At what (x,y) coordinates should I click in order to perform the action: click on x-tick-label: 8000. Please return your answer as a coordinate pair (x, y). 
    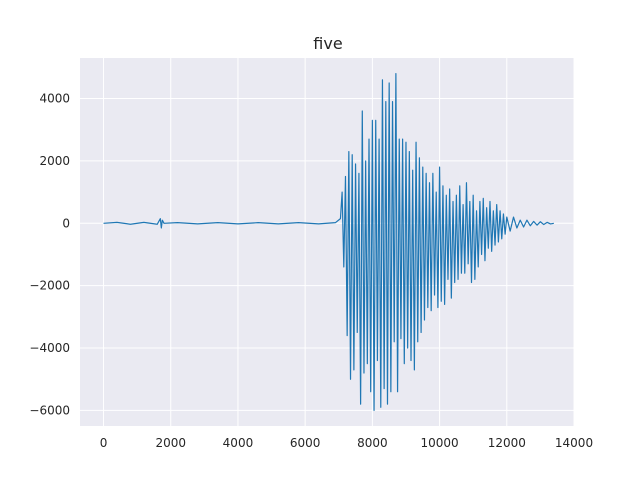
    Looking at the image, I should click on (372, 443).